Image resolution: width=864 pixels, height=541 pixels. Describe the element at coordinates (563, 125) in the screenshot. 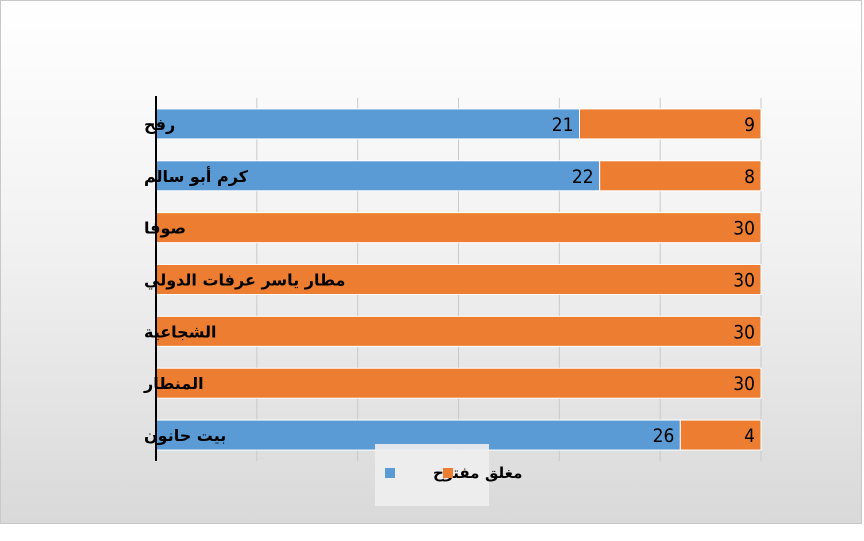

I see `data-label: 21` at that location.